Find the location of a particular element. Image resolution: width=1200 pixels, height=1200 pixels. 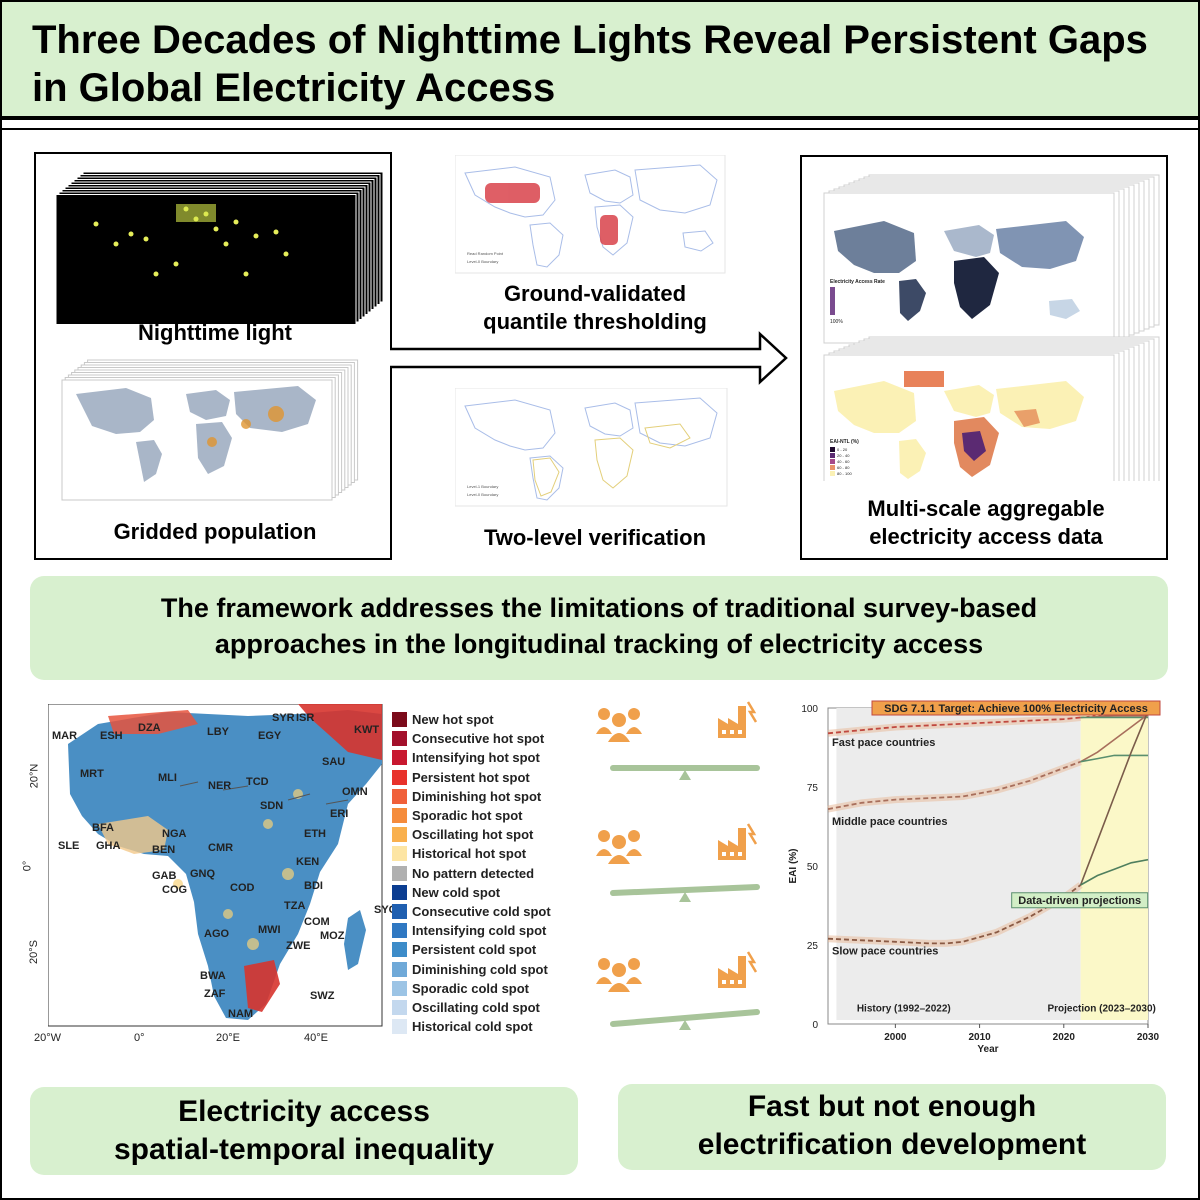

balance-icons is located at coordinates (678, 865).